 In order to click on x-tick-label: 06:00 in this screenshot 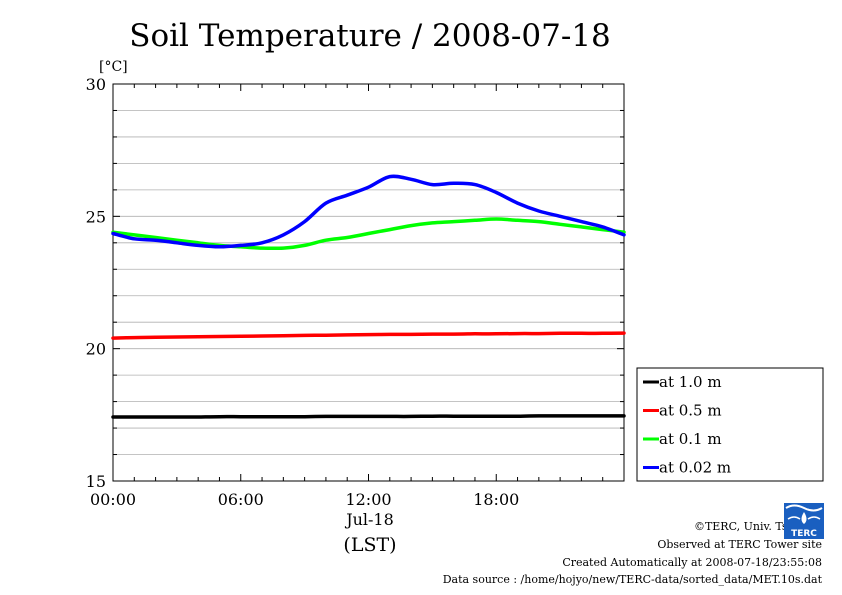, I will do `click(241, 499)`.